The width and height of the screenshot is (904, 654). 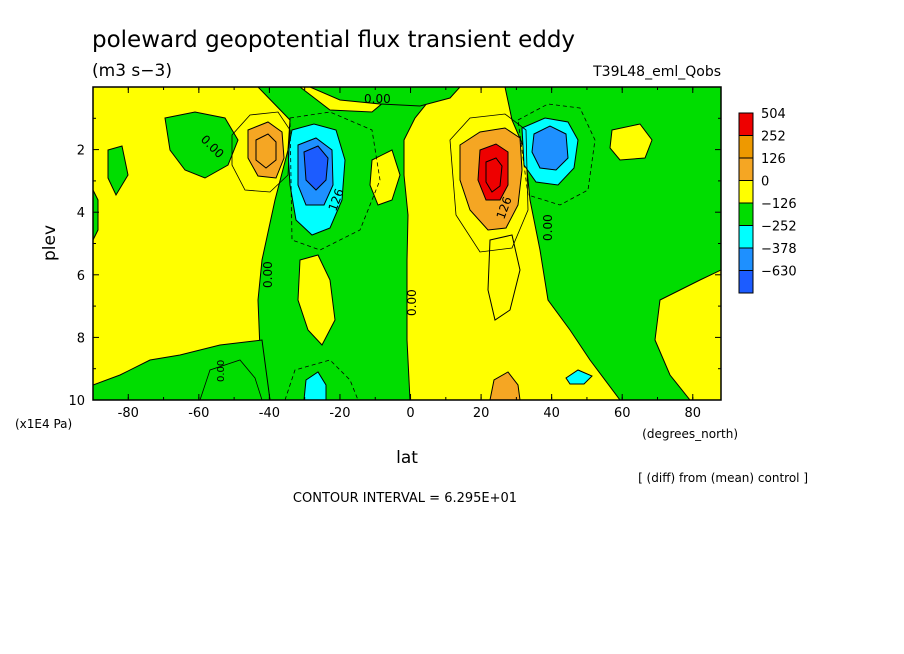 I want to click on legend-label: 252, so click(x=773, y=137).